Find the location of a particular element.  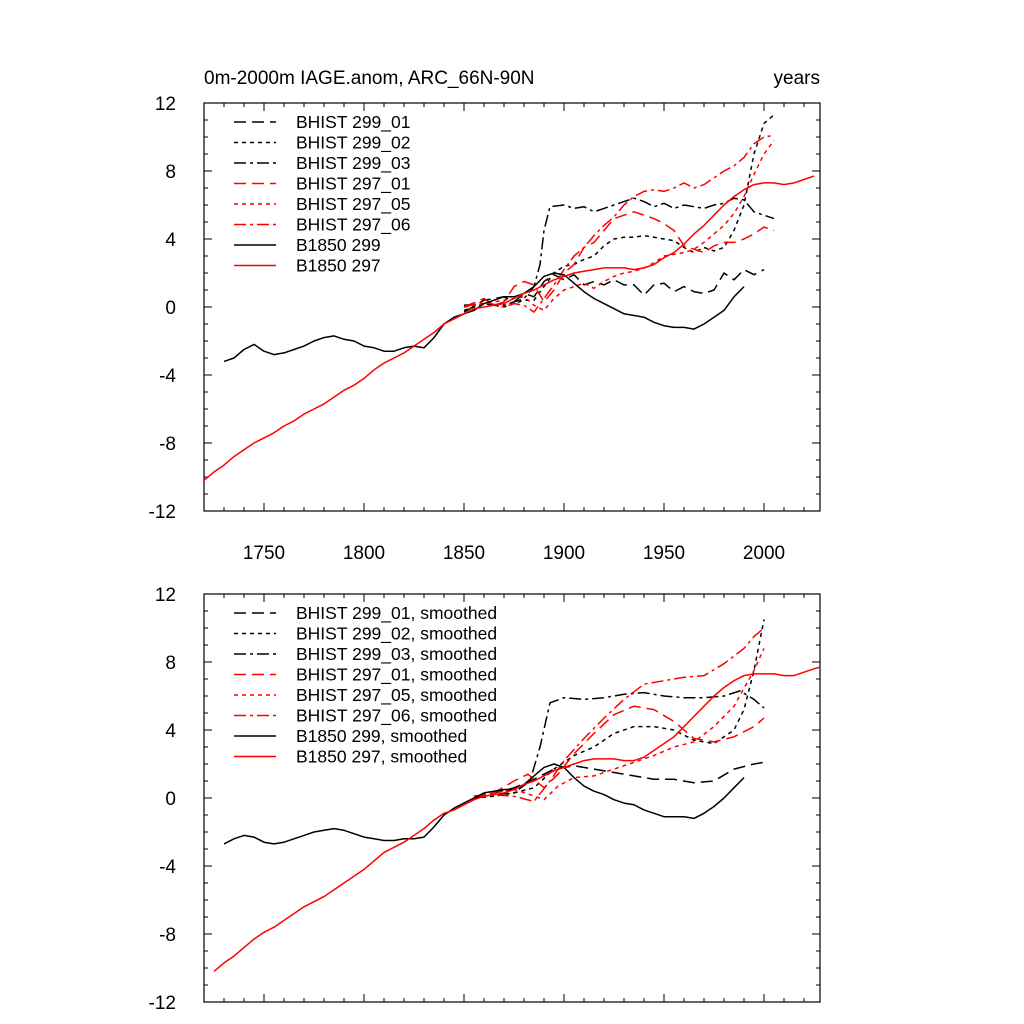

legend-label: B1850 299 is located at coordinates (338, 245).